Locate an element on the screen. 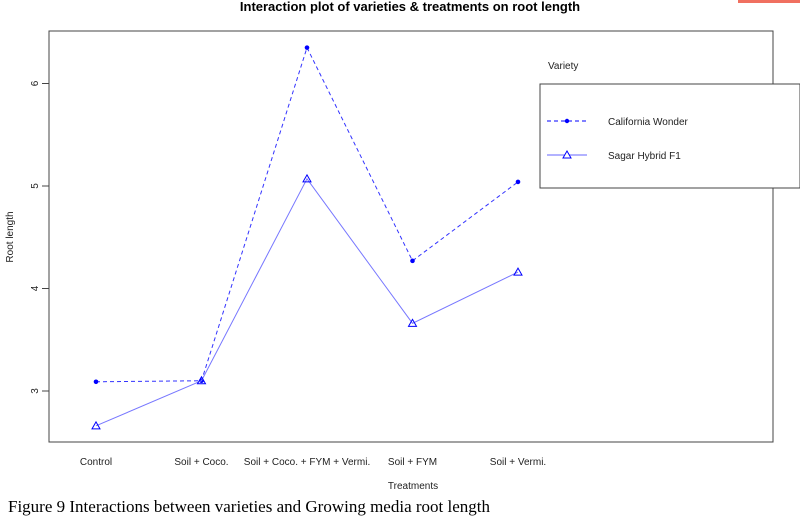 The width and height of the screenshot is (800, 522). x-tick-label: Control is located at coordinates (96, 462).